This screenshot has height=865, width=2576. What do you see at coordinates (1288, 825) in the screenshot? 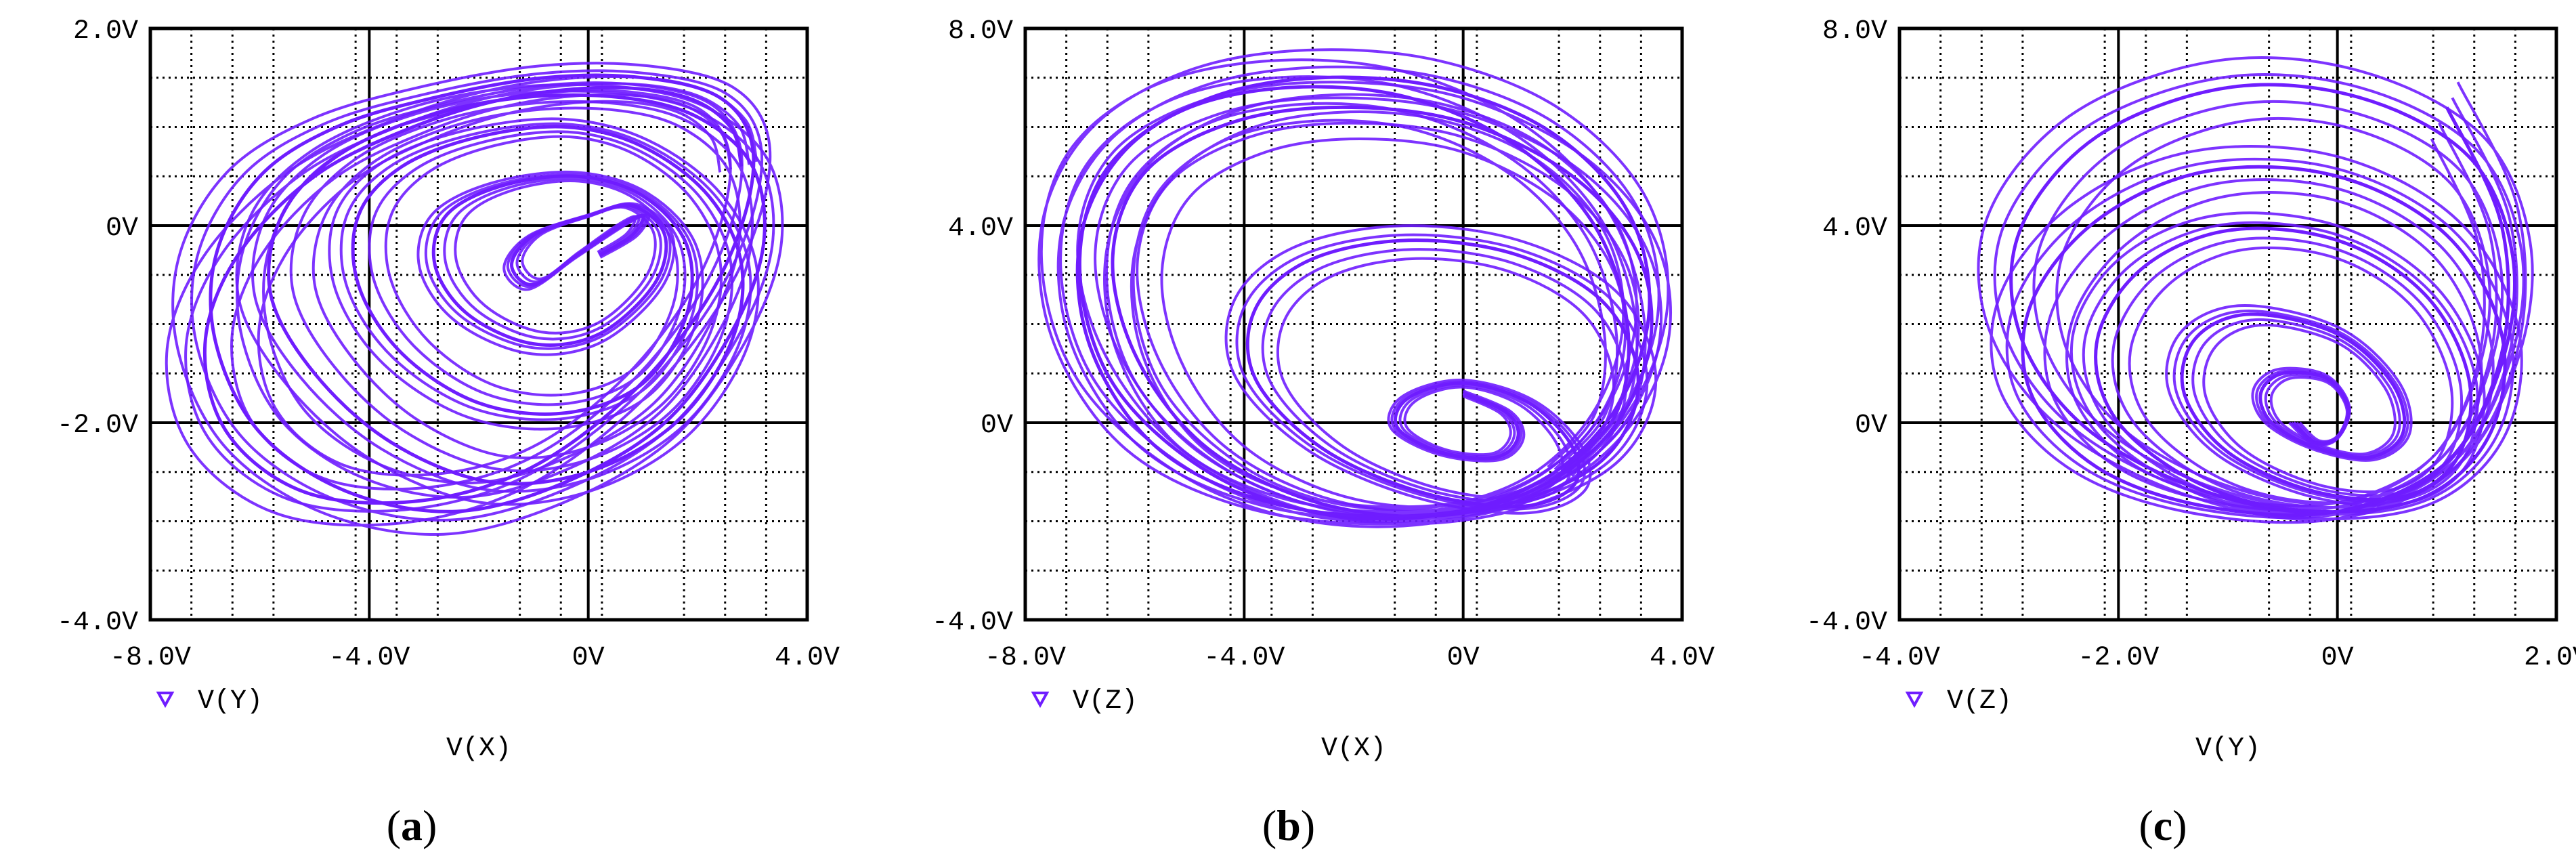
I see `panel-label: (b)` at bounding box center [1288, 825].